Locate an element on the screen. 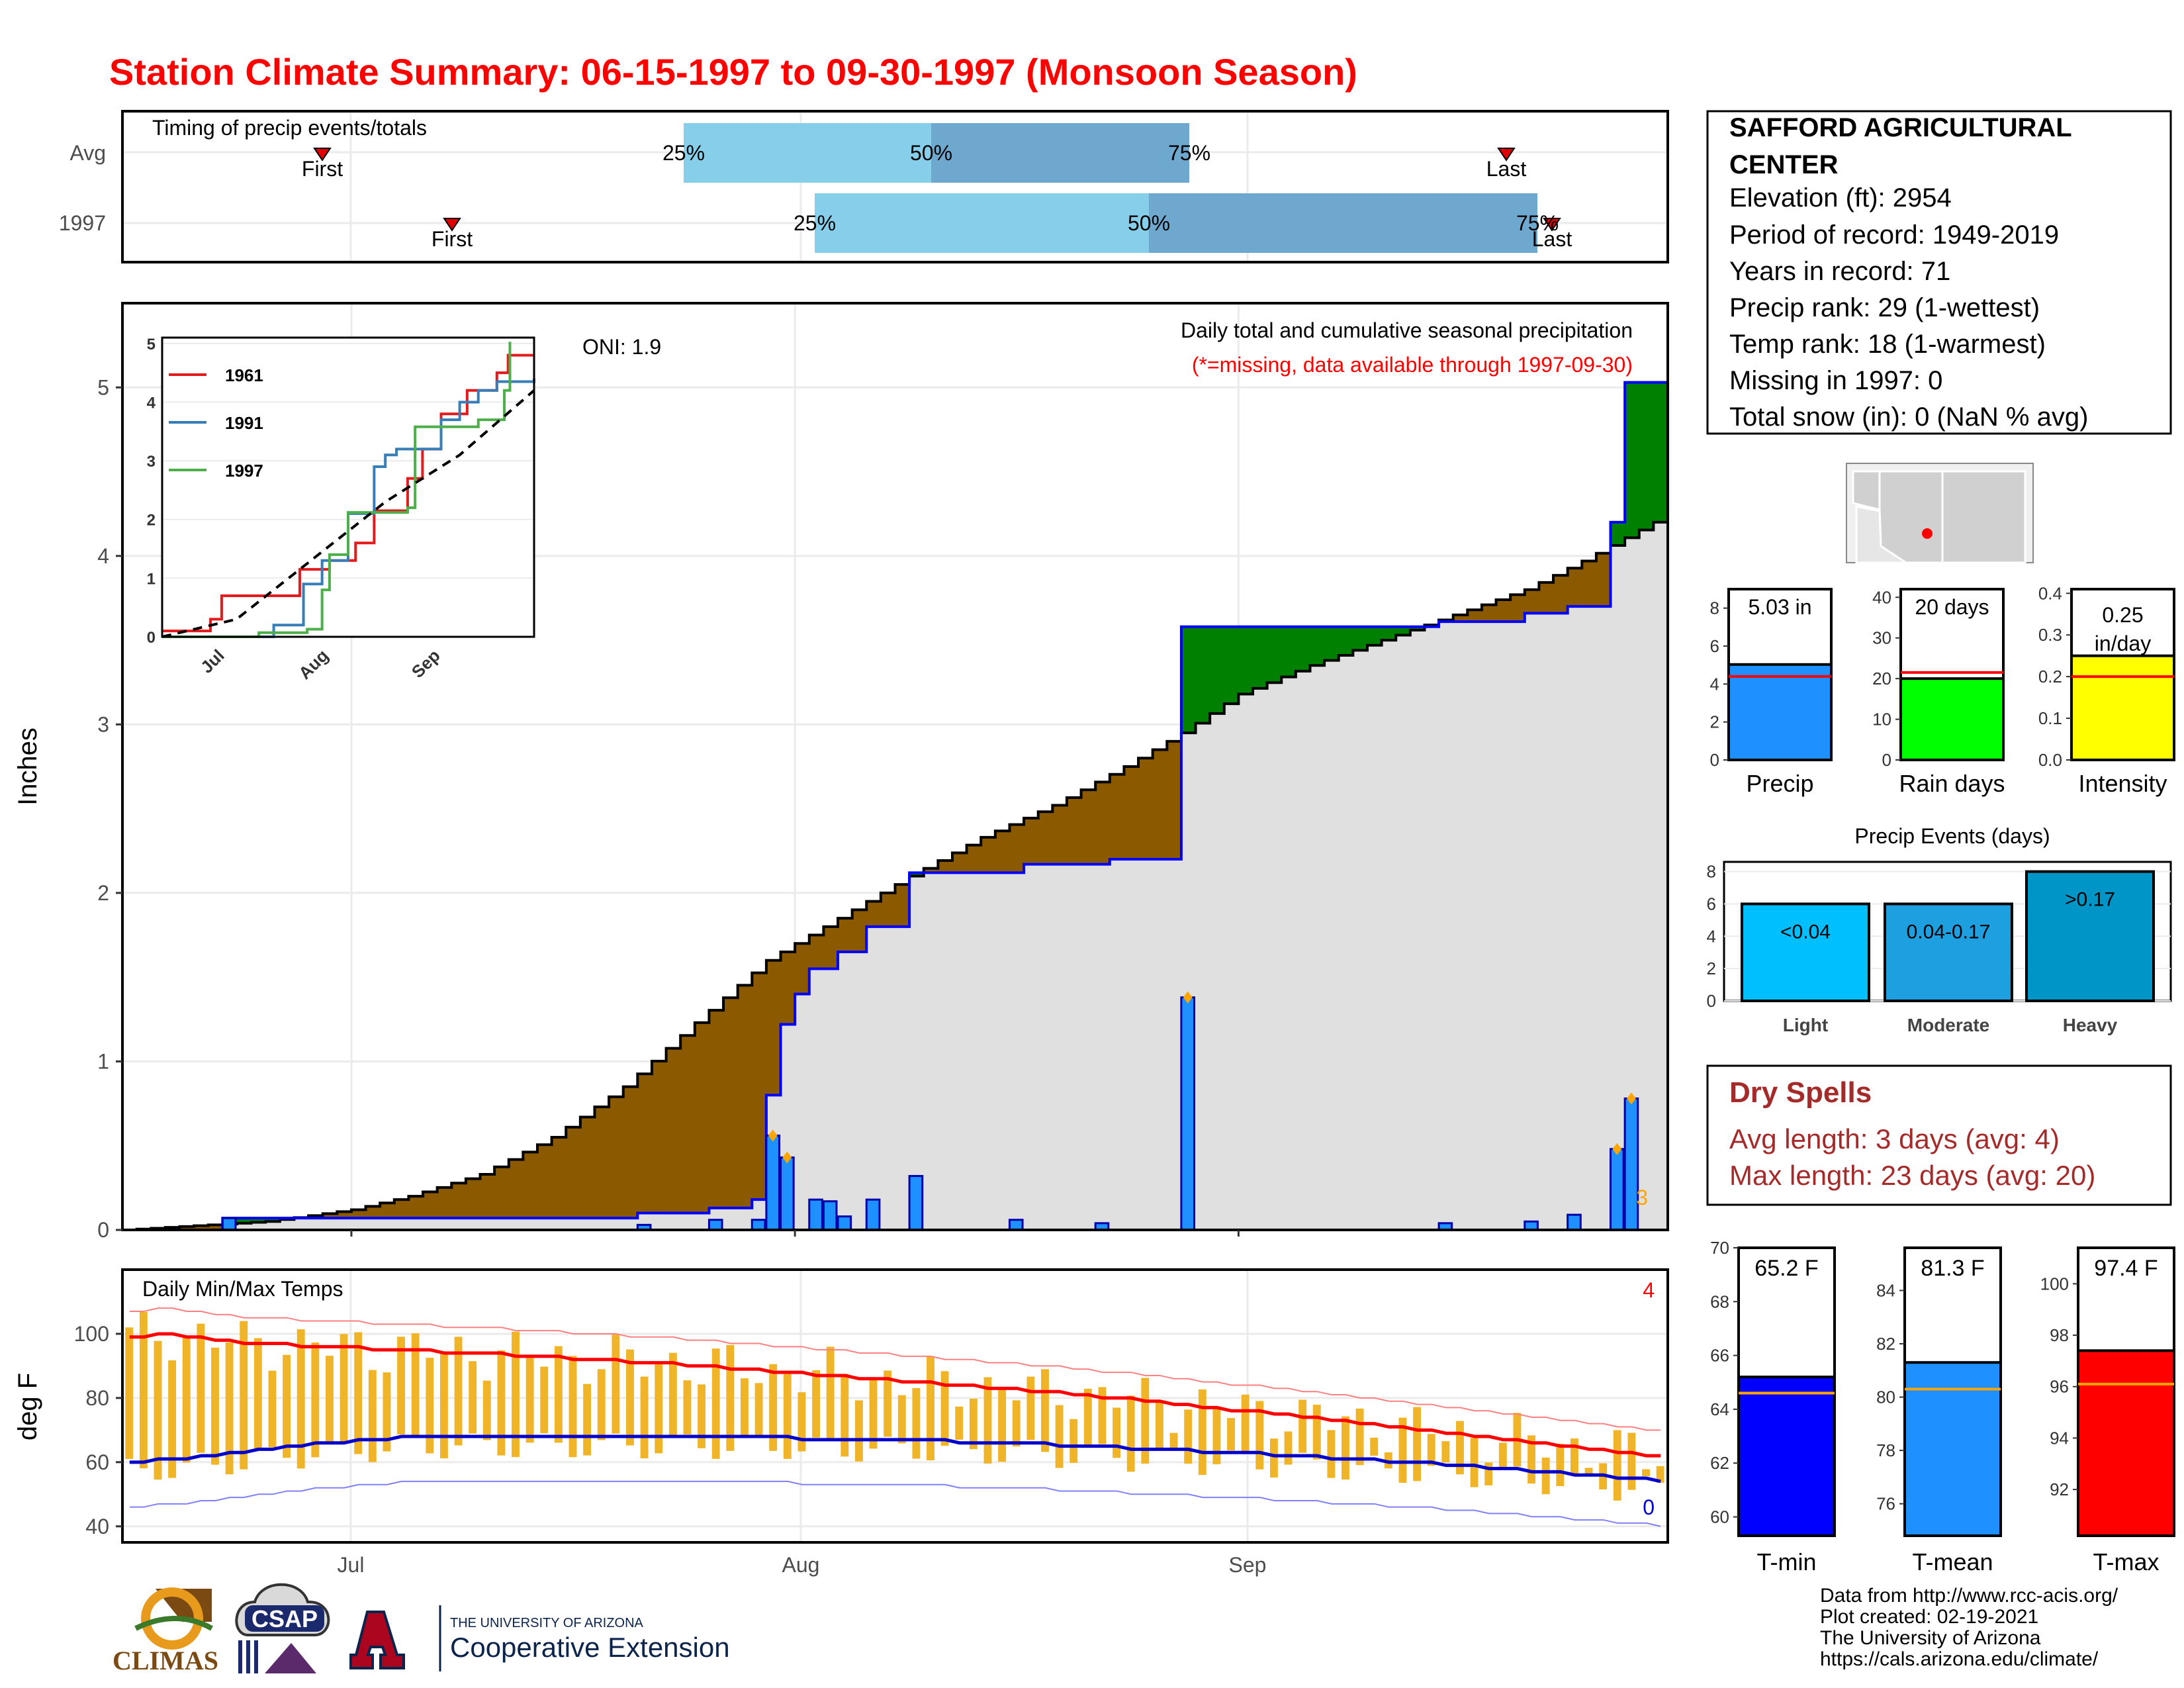  info-snow: Total snow (in): 0 (NaN % avg) is located at coordinates (1908, 417).